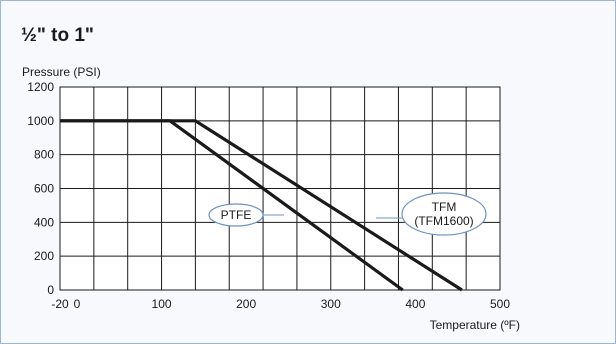 The height and width of the screenshot is (344, 616). Describe the element at coordinates (61, 72) in the screenshot. I see `y-axis-label: Pressure (PSI)` at that location.